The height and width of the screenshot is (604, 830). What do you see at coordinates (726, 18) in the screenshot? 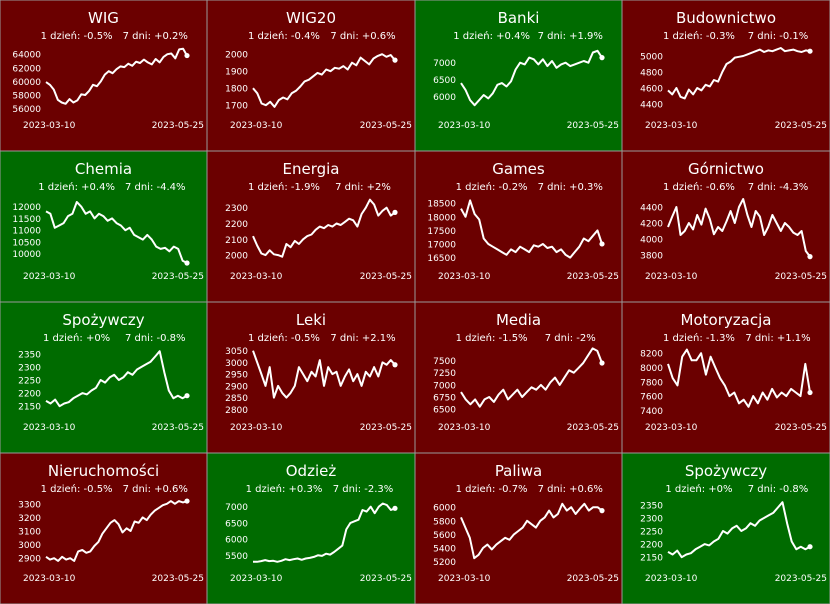
I see `panel-title: Budownictwo` at bounding box center [726, 18].